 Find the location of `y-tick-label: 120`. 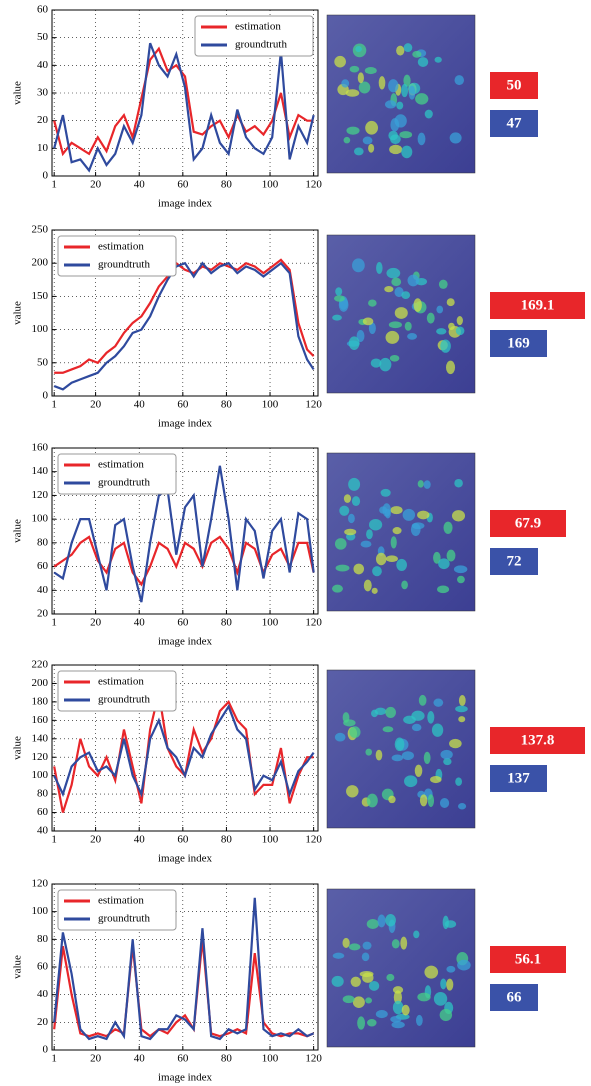

y-tick-label: 120 is located at coordinates (40, 757).